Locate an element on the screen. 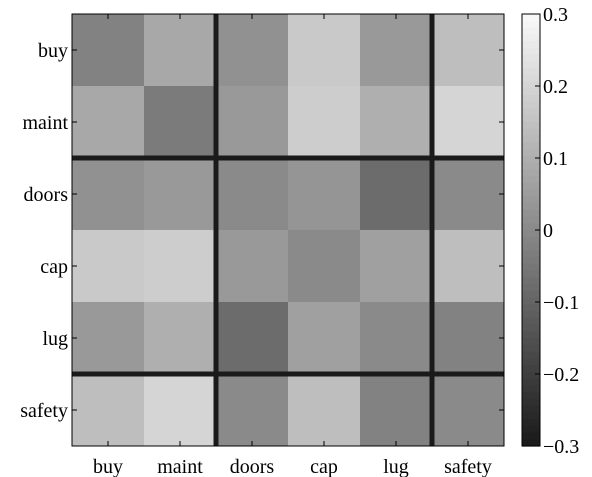 The width and height of the screenshot is (592, 477). colorbar-tick-label: −0.2 is located at coordinates (561, 375).